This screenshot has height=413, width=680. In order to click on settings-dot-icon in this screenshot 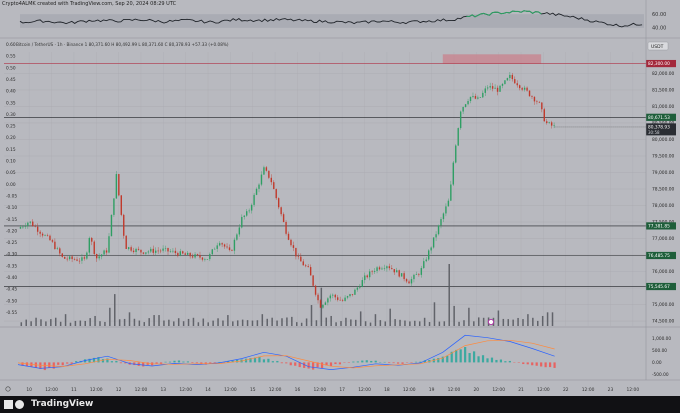, I will do `click(491, 322)`.